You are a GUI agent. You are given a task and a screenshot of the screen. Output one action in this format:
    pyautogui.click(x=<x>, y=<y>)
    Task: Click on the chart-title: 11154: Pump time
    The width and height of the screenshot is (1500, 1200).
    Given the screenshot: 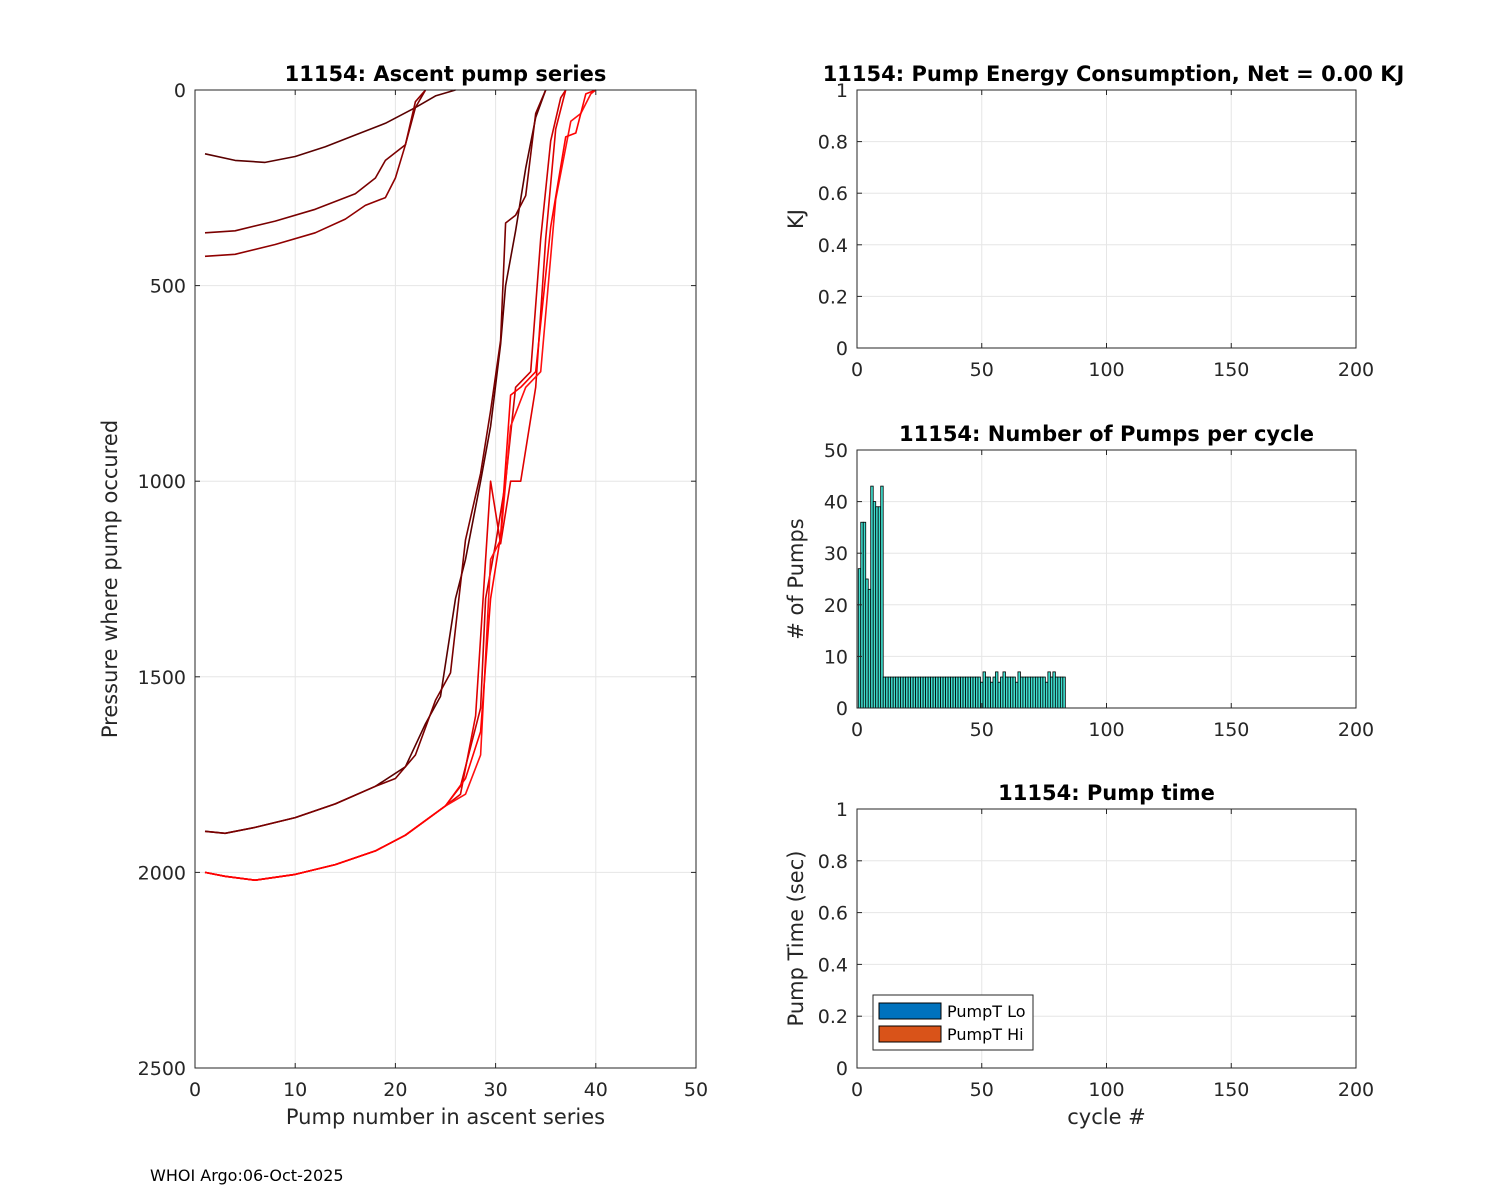 What is the action you would take?
    pyautogui.click(x=1106, y=793)
    